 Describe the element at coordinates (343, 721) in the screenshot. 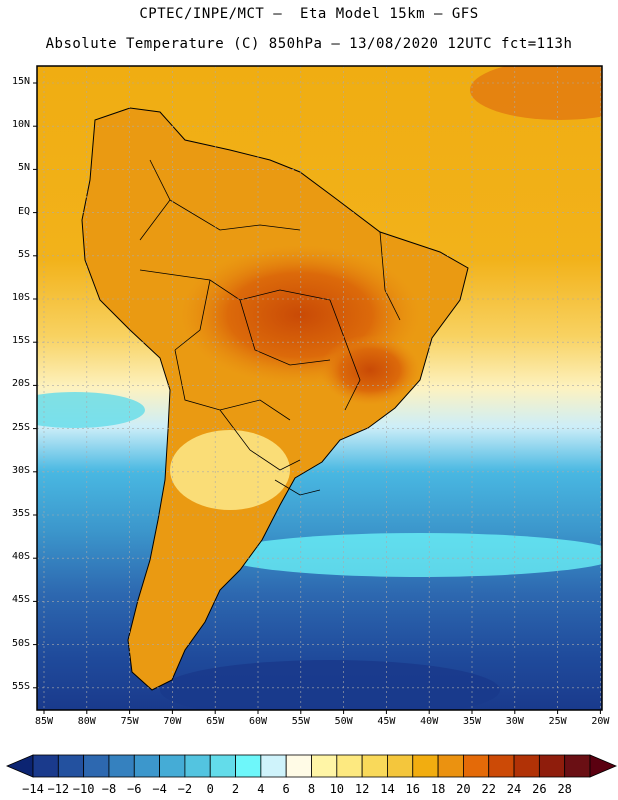

I see `lon-label: 50W` at that location.